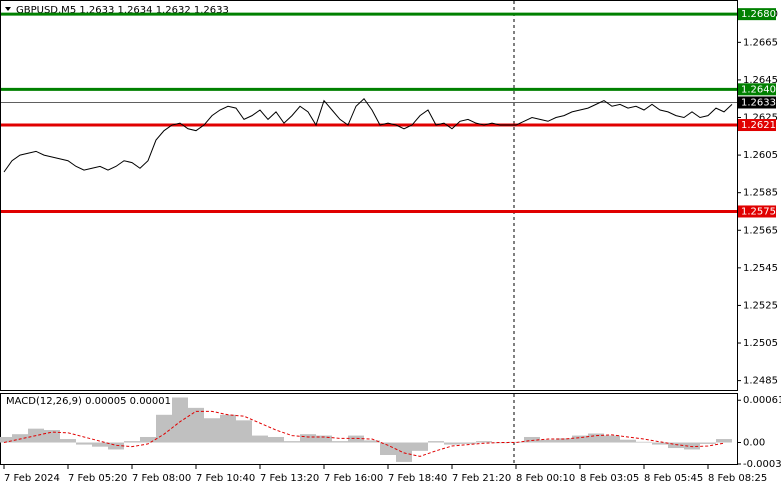 The image size is (781, 489). Describe the element at coordinates (760, 42) in the screenshot. I see `y-tick-label: 1.2665` at that location.